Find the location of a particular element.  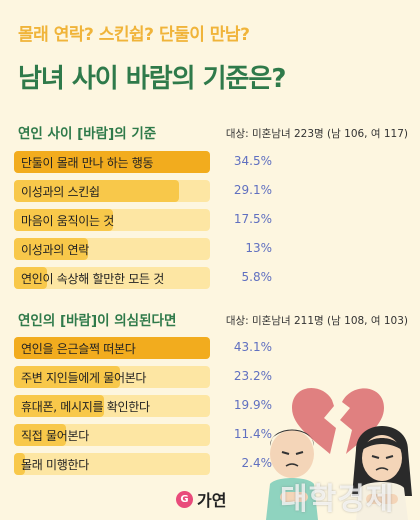

bar-row: 이성과의 스킨쉽 29.1% is located at coordinates (143, 191).